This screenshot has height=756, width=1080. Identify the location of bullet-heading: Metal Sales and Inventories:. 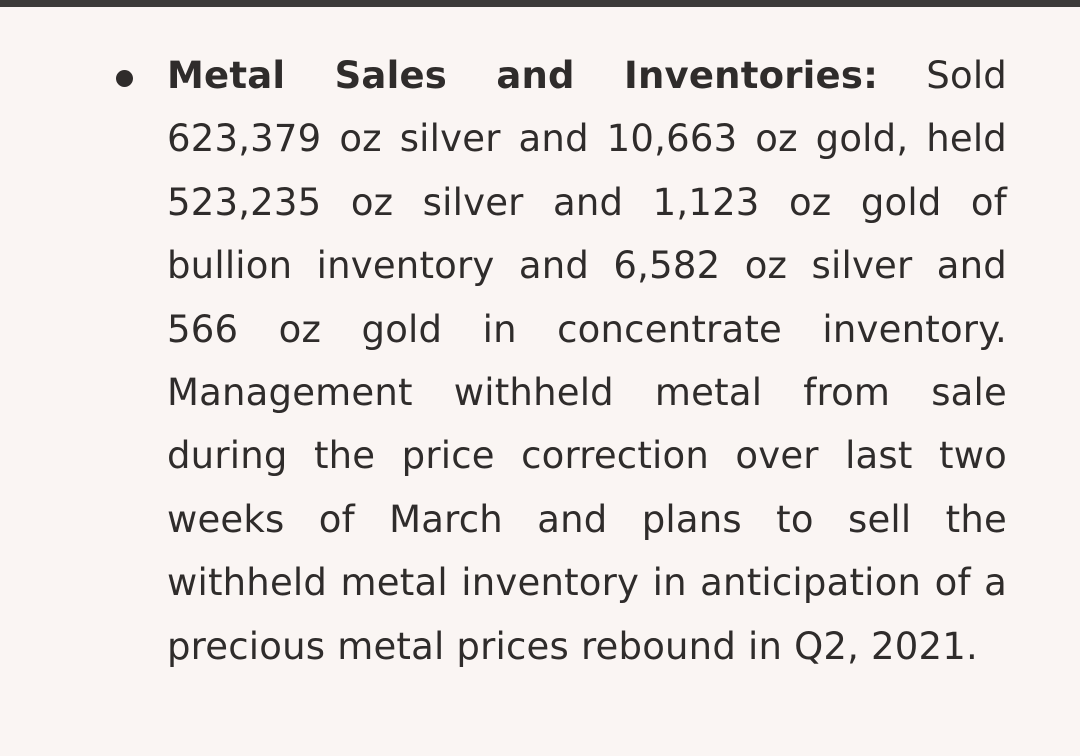
(523, 75).